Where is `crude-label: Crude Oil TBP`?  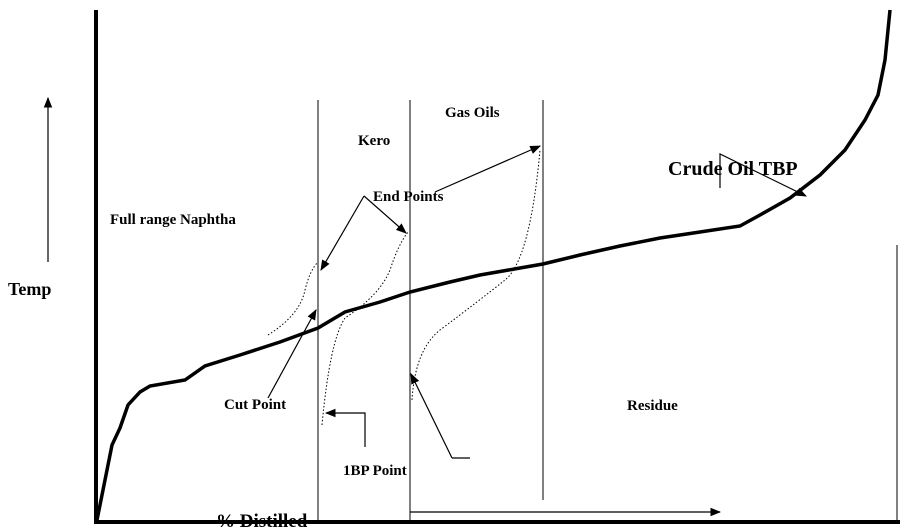 crude-label: Crude Oil TBP is located at coordinates (733, 169).